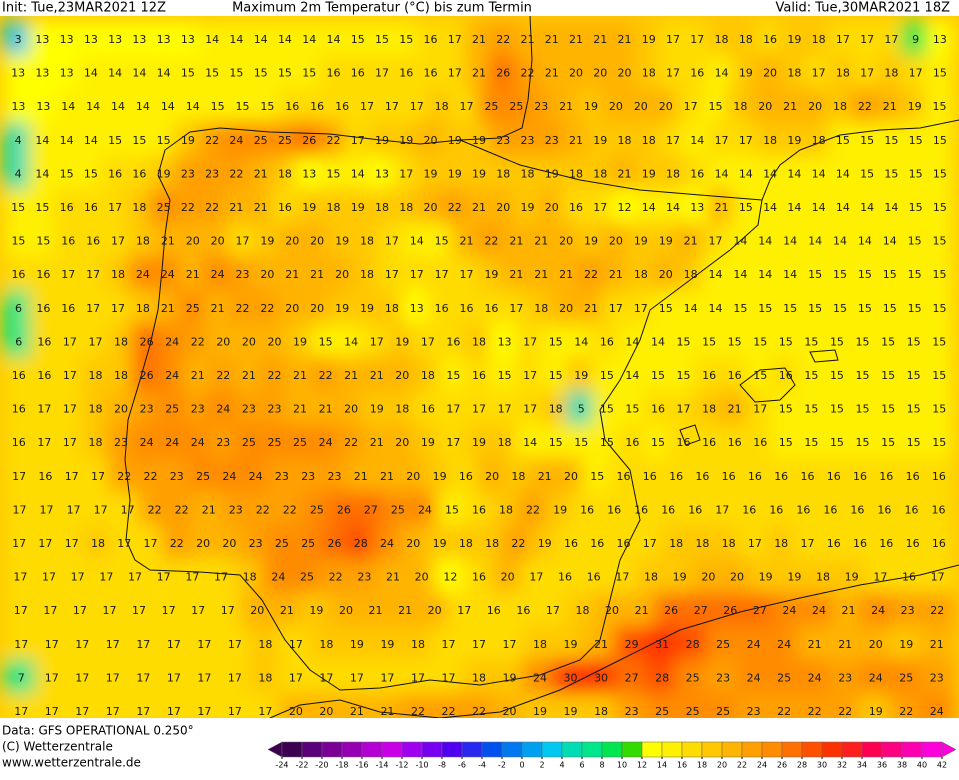 The width and height of the screenshot is (959, 780). I want to click on copyright: (C) Wetterzentrale, so click(57, 747).